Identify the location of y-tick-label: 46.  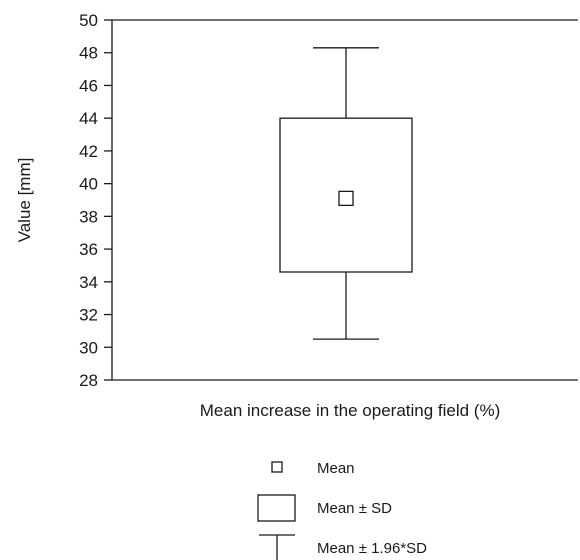
(88, 85).